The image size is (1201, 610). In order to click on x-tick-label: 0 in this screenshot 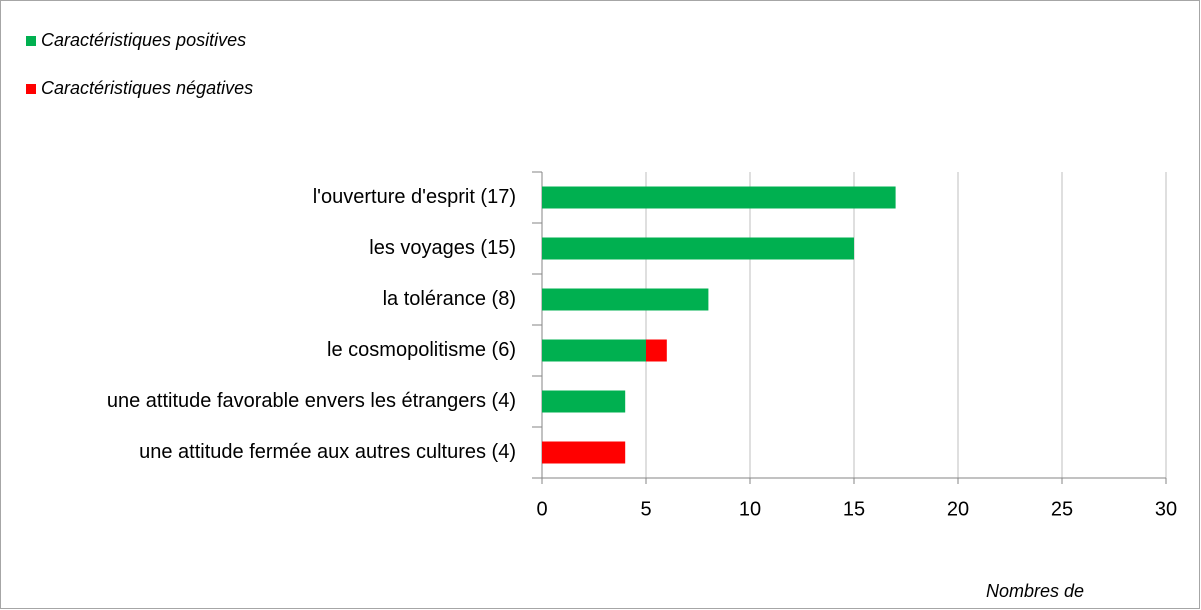, I will do `click(541, 509)`.